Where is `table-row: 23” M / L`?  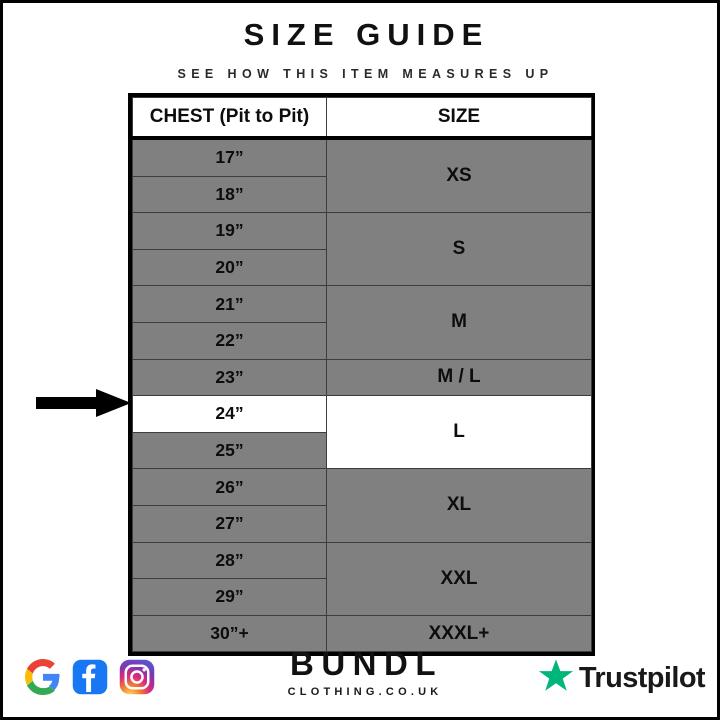
table-row: 23” M / L is located at coordinates (362, 377).